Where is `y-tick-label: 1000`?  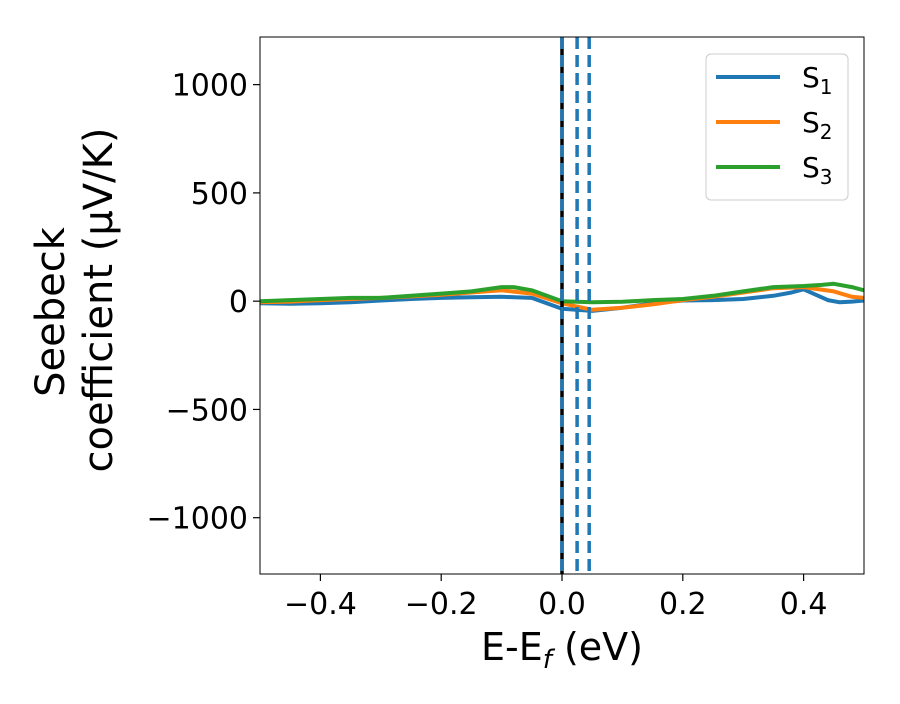 y-tick-label: 1000 is located at coordinates (210, 86).